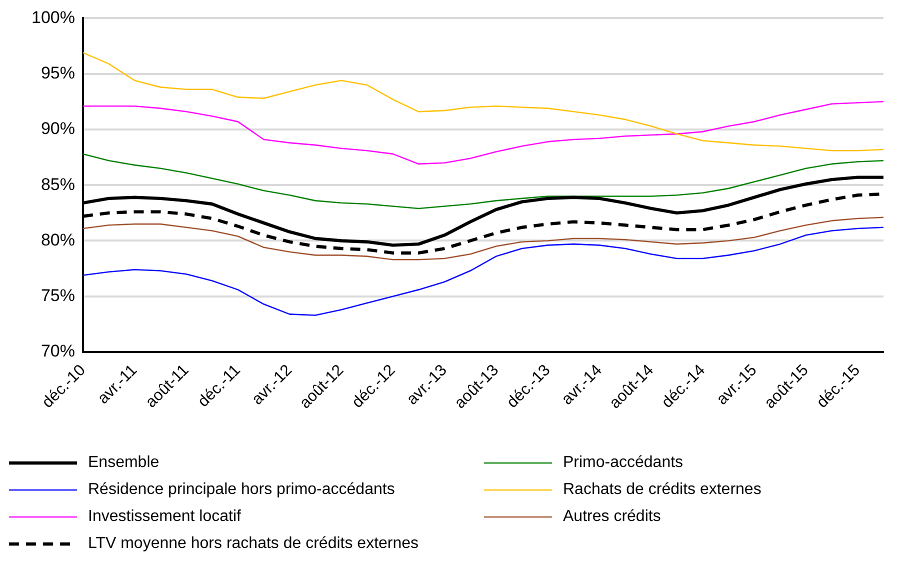  I want to click on legend-label: Résidence principale hors primo-accédants, so click(241, 490).